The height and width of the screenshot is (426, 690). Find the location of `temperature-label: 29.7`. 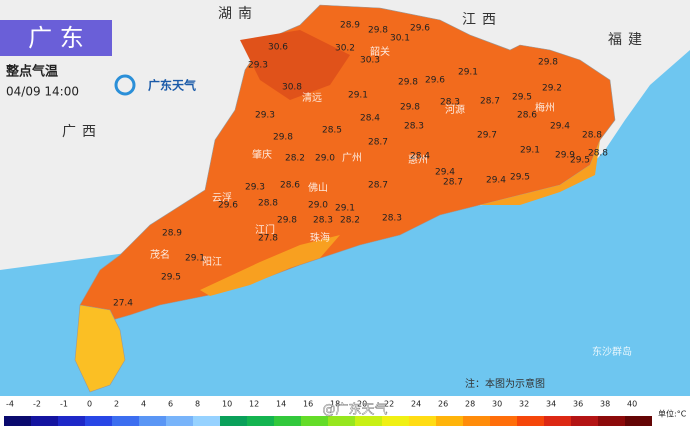

temperature-label: 29.7 is located at coordinates (487, 136).